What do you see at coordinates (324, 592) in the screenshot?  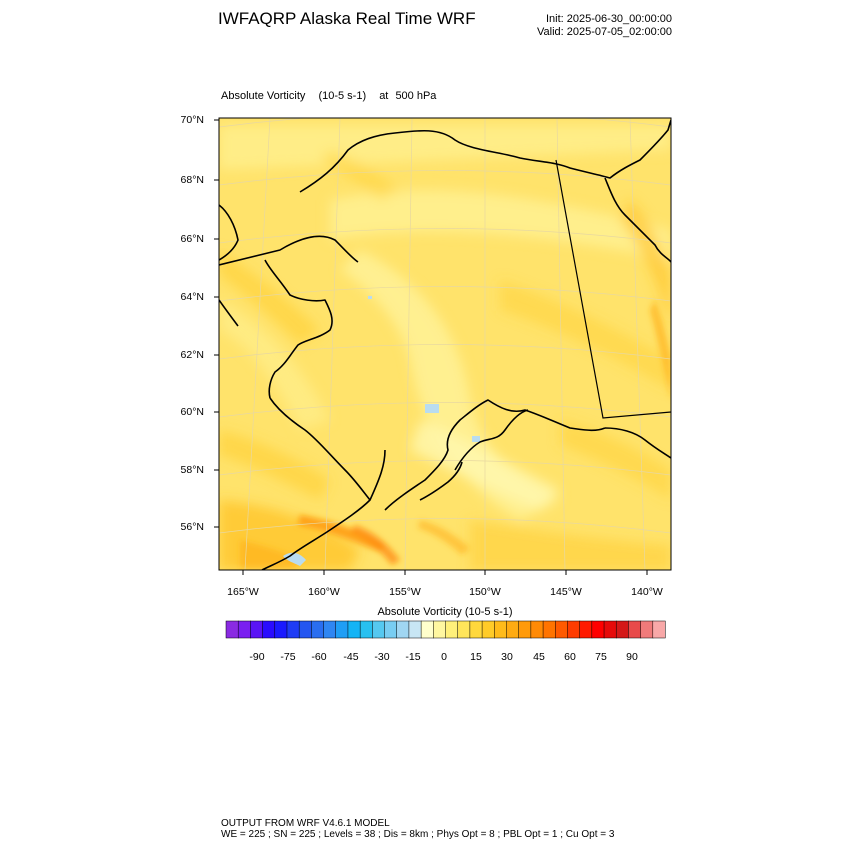 I see `lon-label-160: 160°W` at bounding box center [324, 592].